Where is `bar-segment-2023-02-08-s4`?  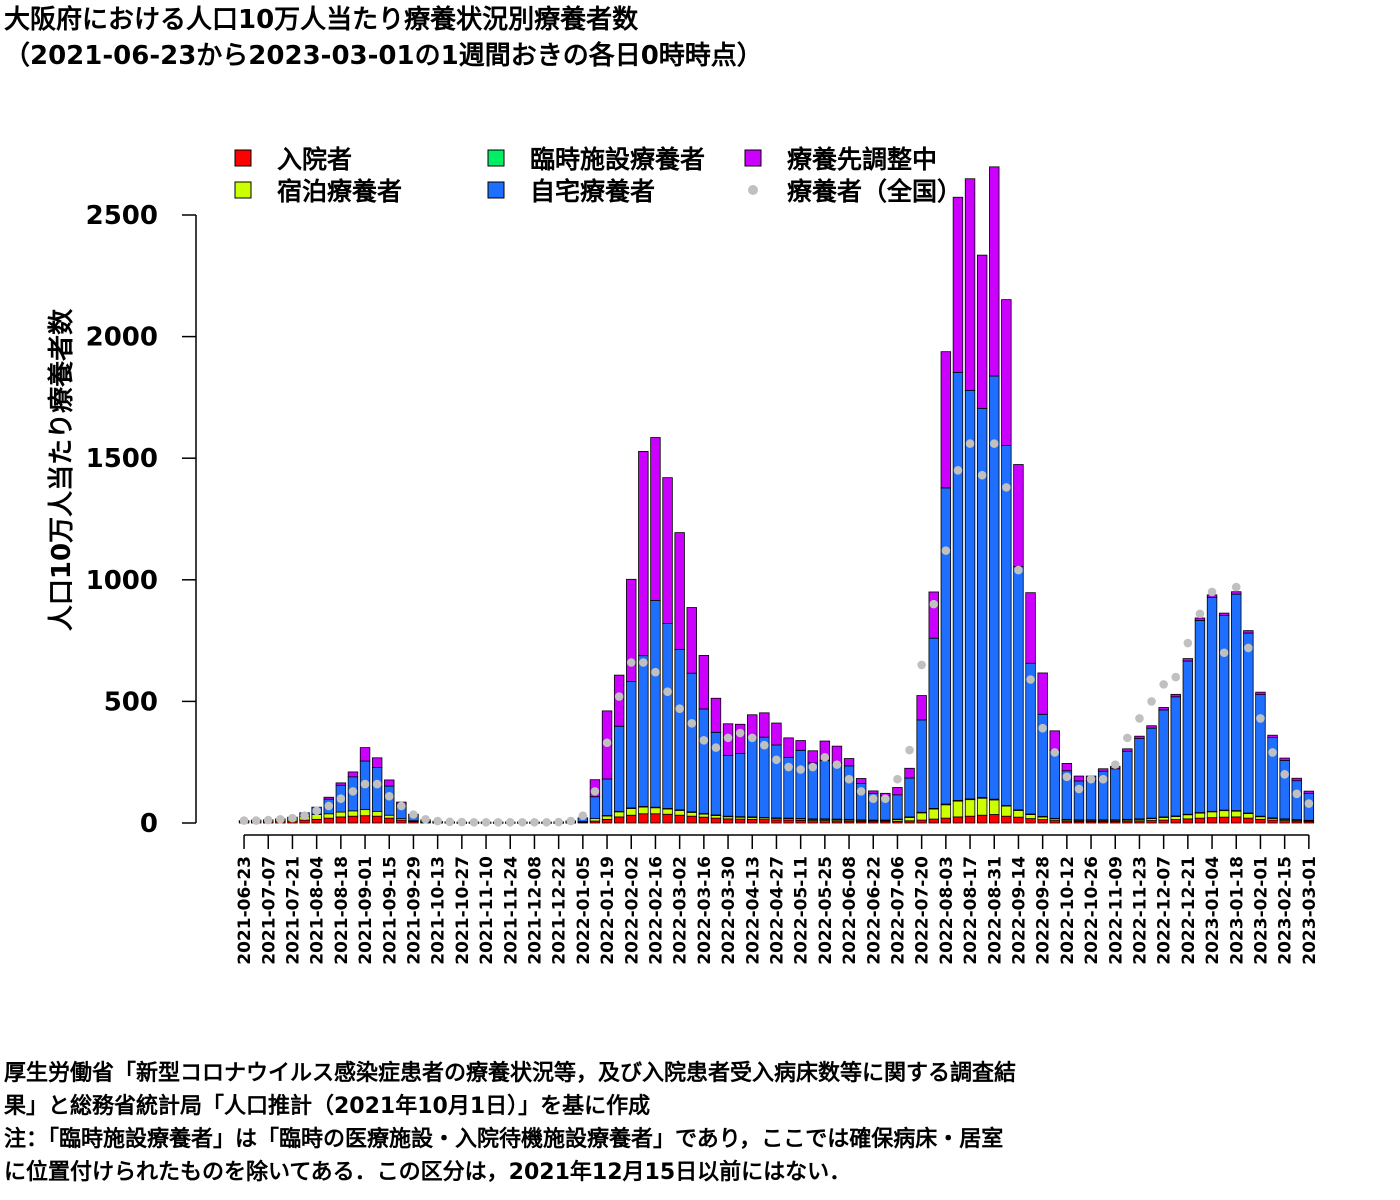 bar-segment-2023-02-08-s4 is located at coordinates (1272, 736).